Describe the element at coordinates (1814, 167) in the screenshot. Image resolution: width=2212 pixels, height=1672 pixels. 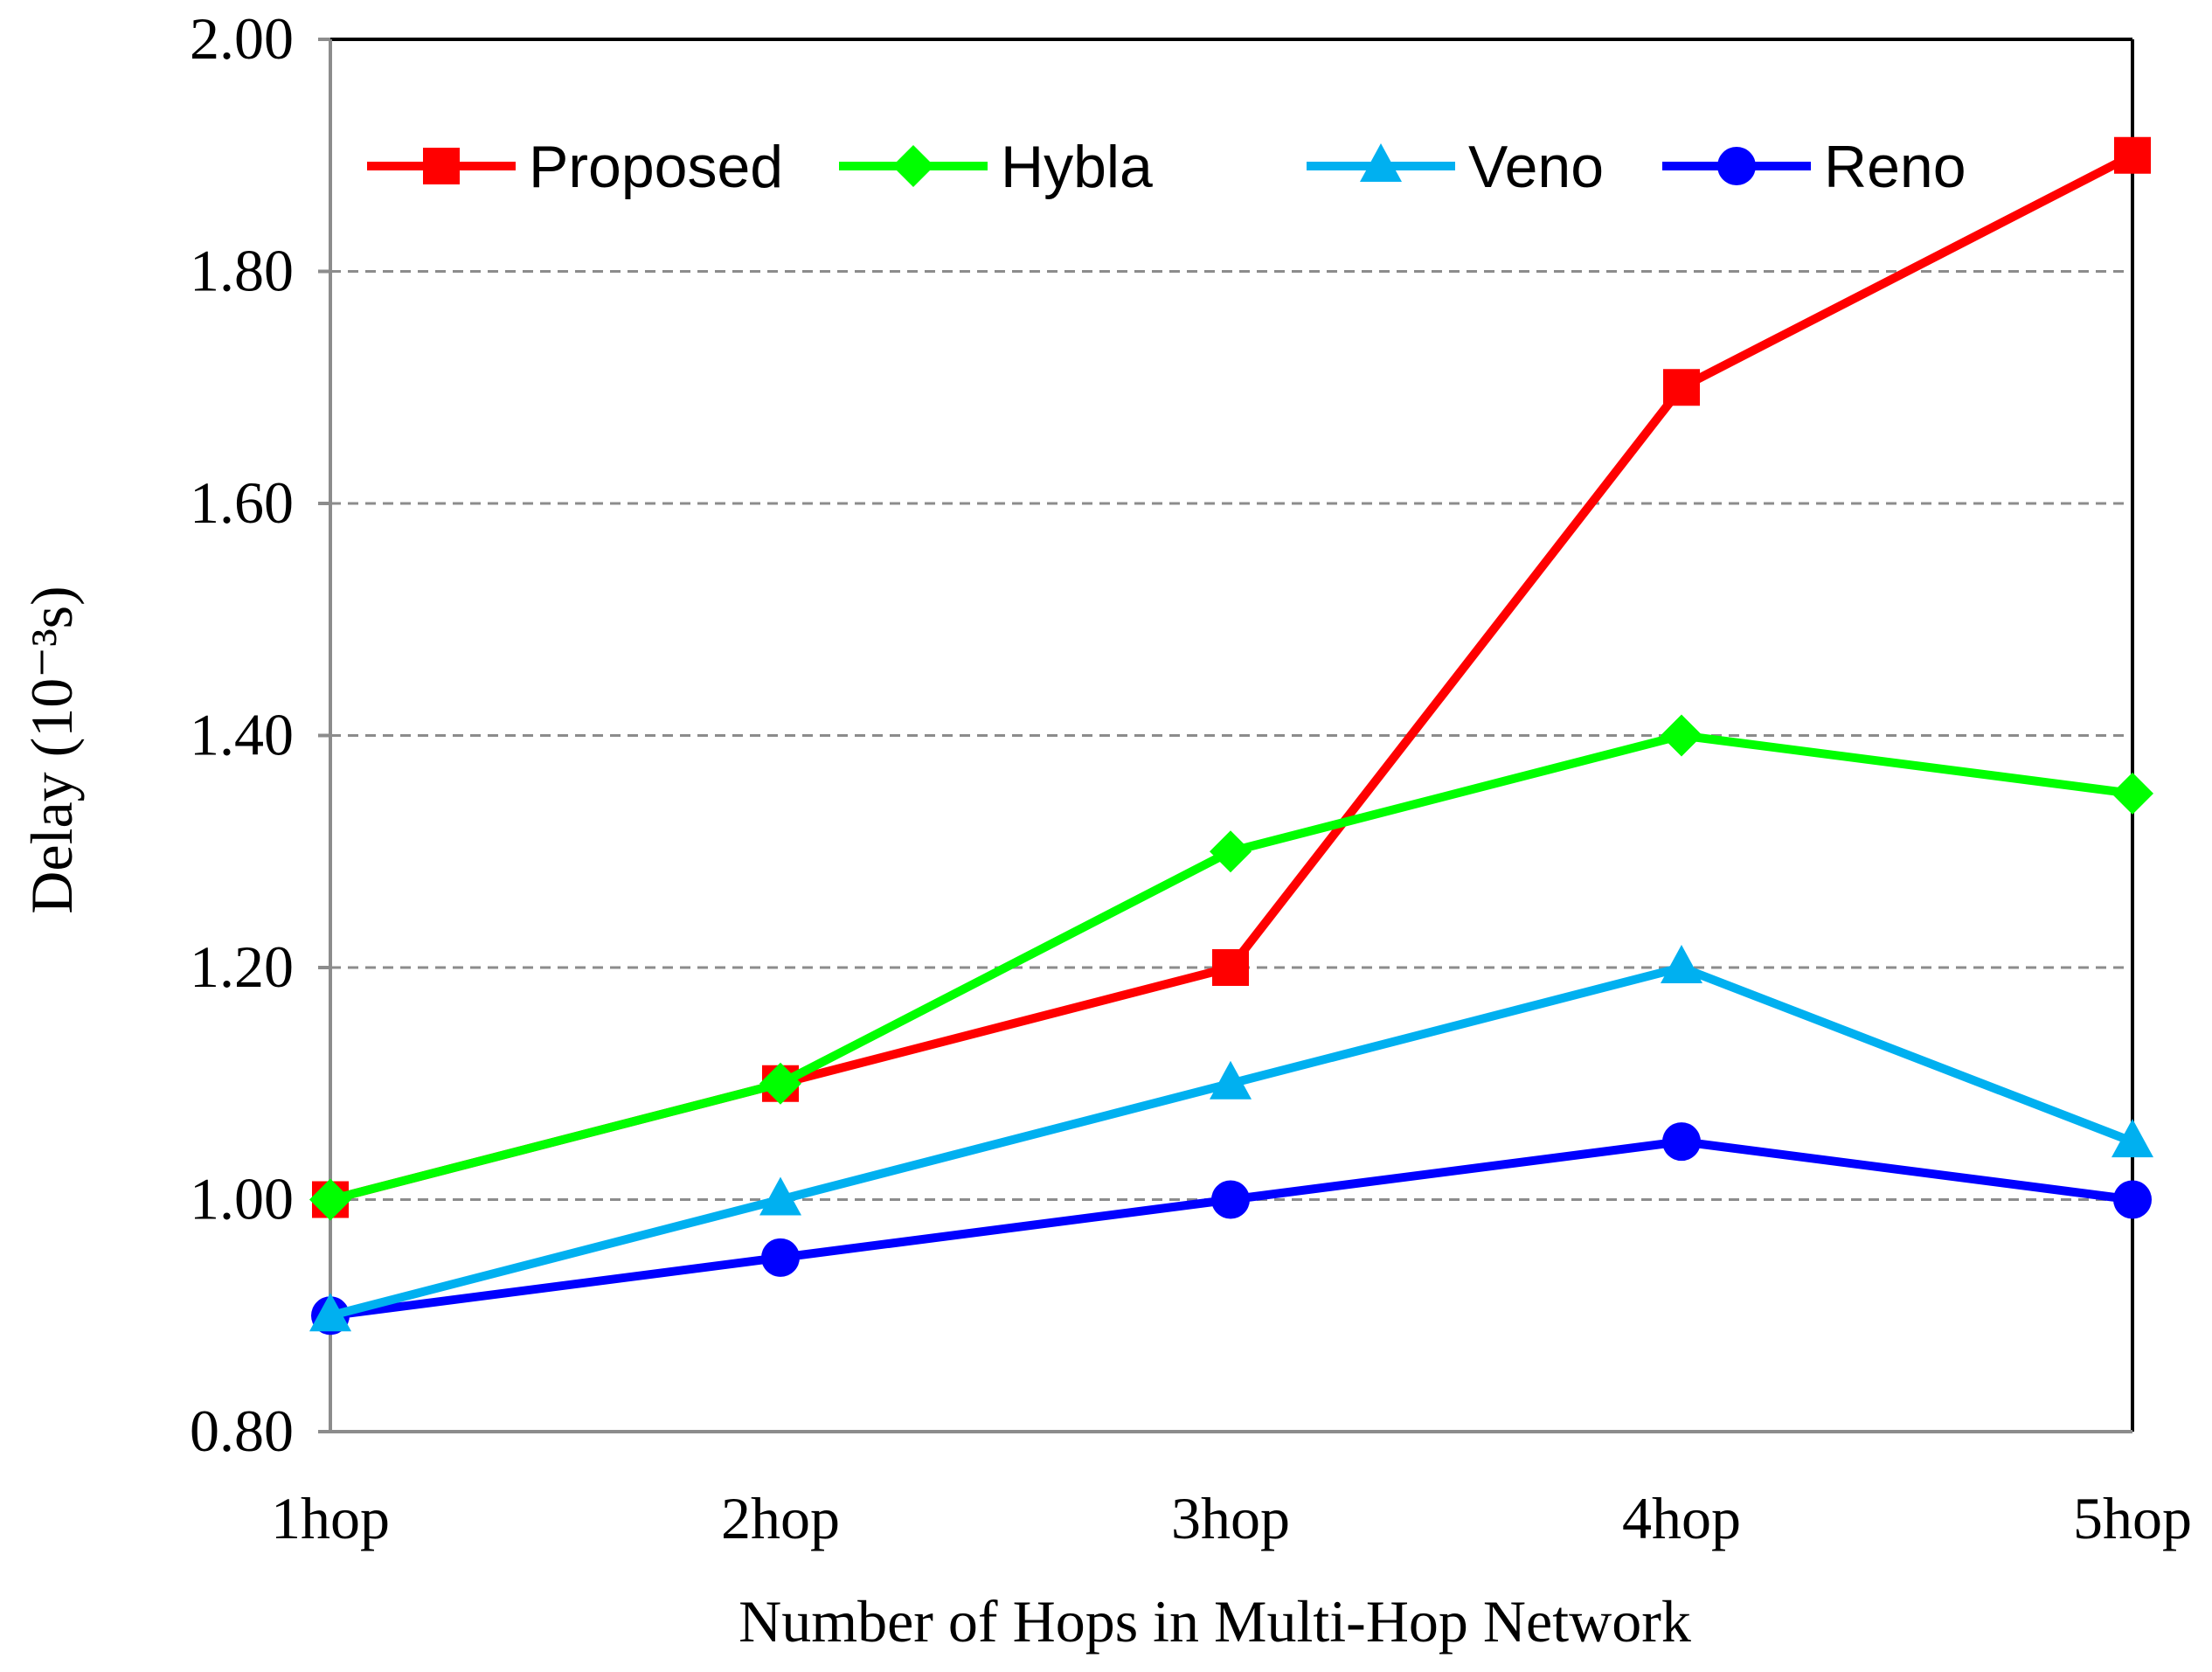
I see `legend-item-reno: Reno` at that location.